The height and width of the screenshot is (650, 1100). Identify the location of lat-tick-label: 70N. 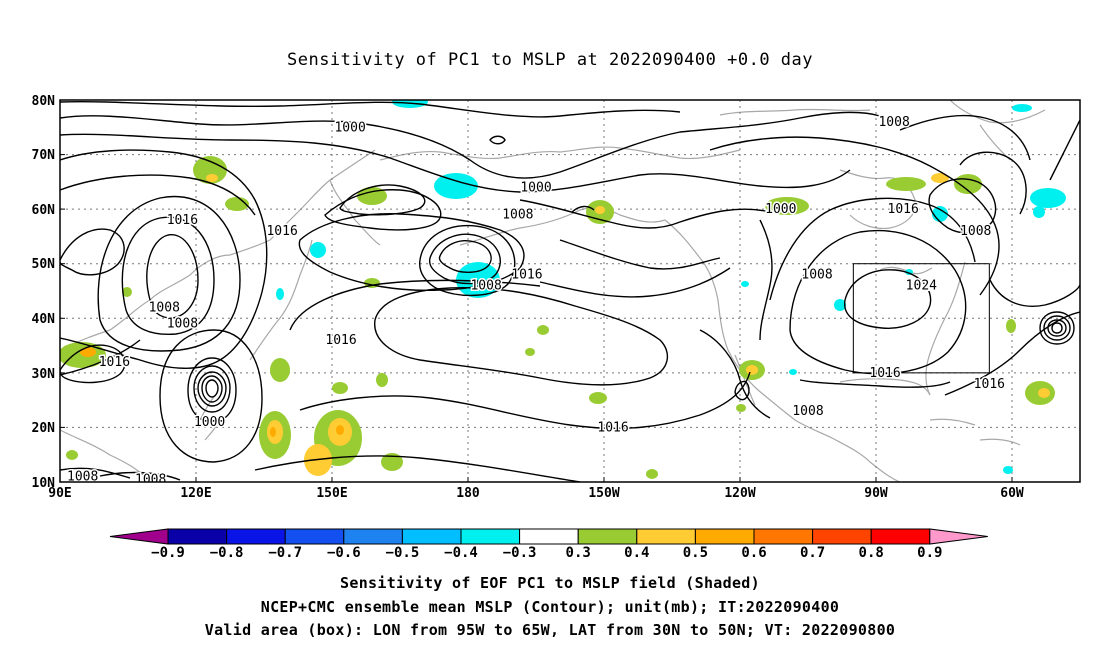
(44, 155).